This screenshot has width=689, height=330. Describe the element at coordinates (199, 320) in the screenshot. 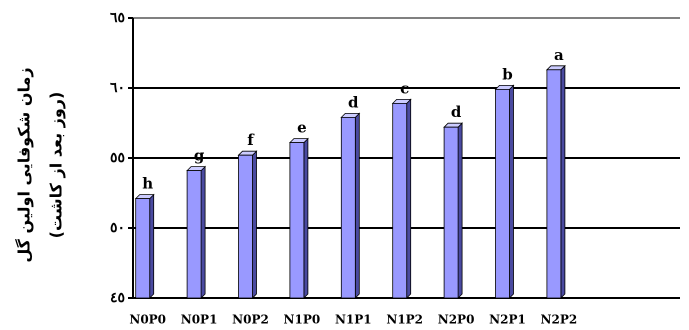

I see `x-tick-label: N0P1` at that location.